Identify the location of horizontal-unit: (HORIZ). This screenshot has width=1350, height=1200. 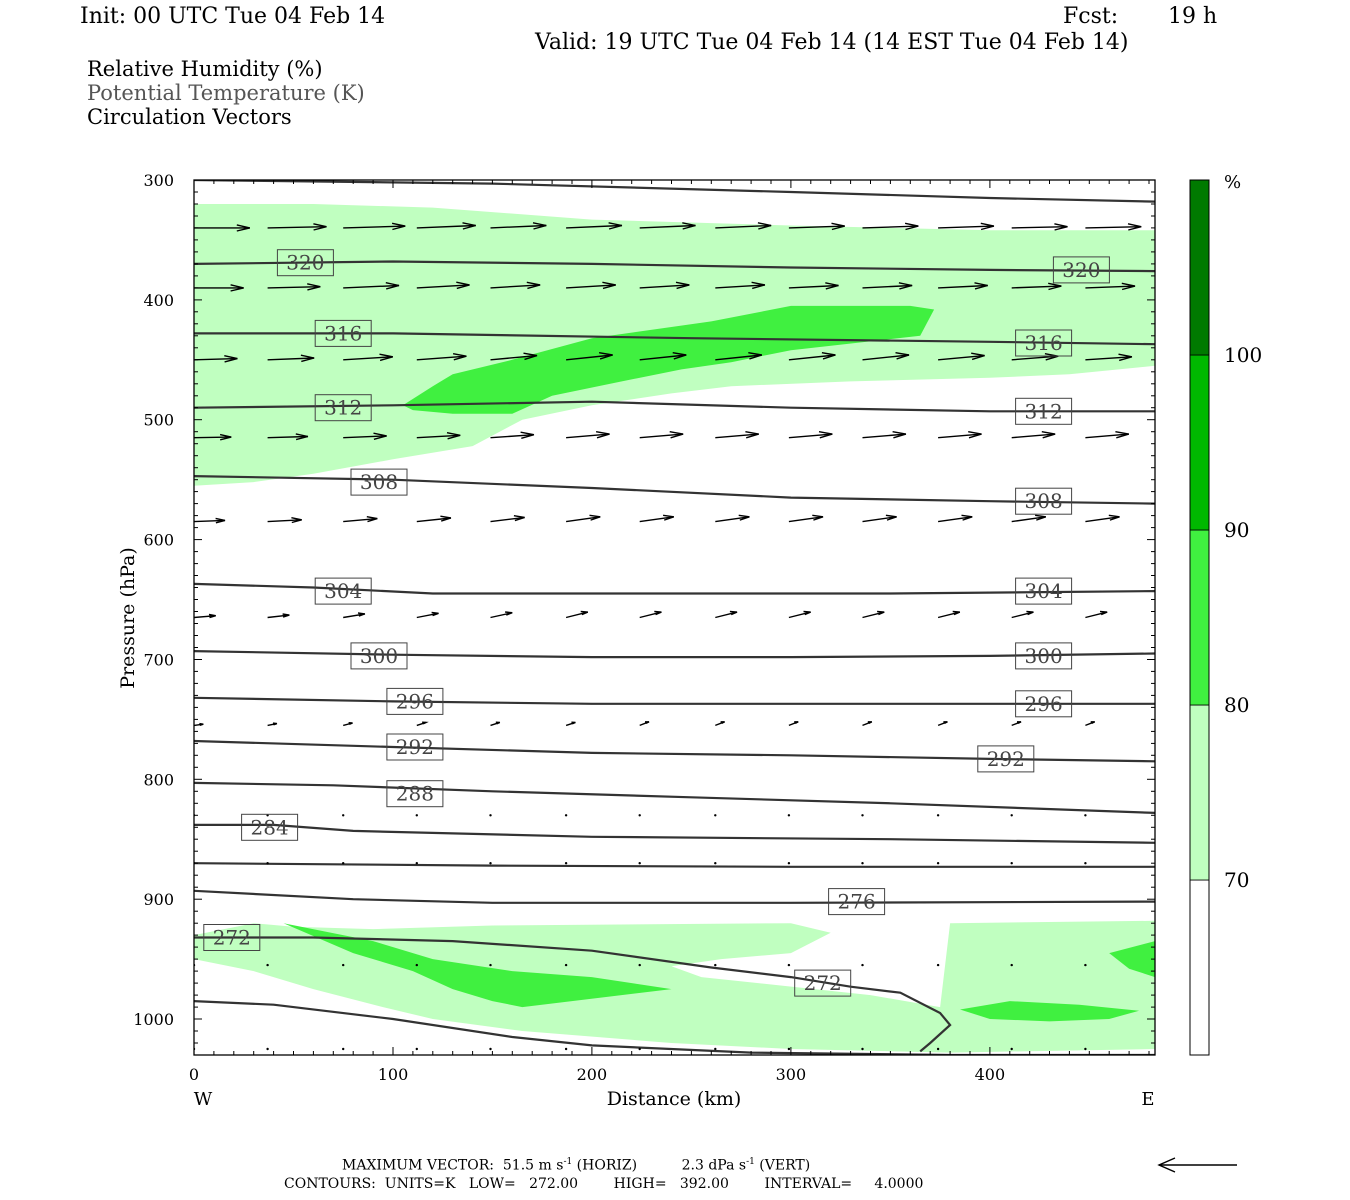
(607, 1165).